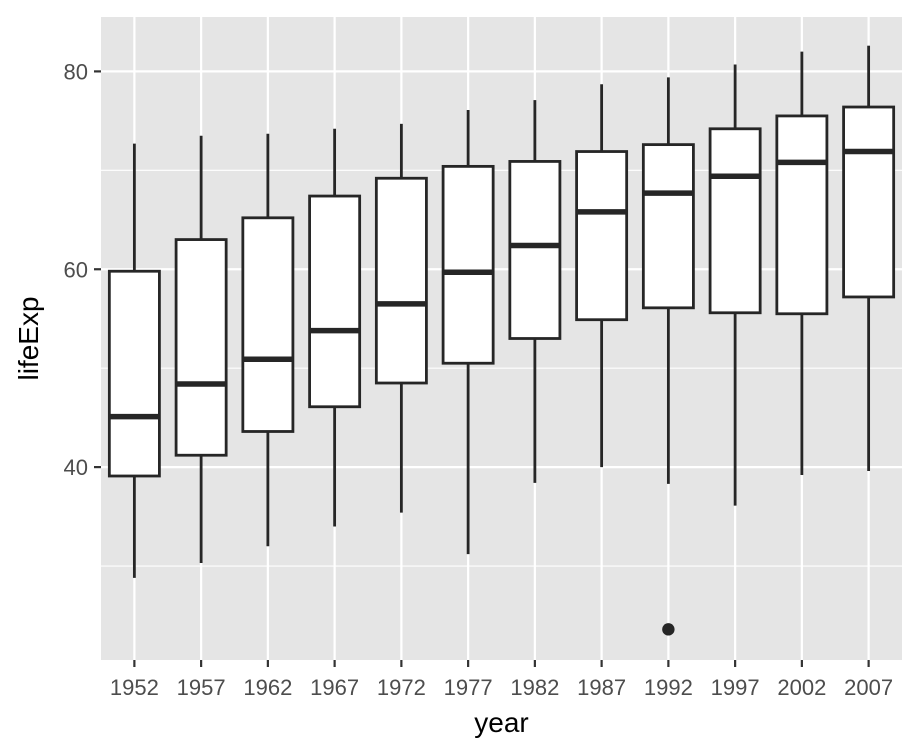 The width and height of the screenshot is (918, 756). I want to click on box-1977, so click(468, 332).